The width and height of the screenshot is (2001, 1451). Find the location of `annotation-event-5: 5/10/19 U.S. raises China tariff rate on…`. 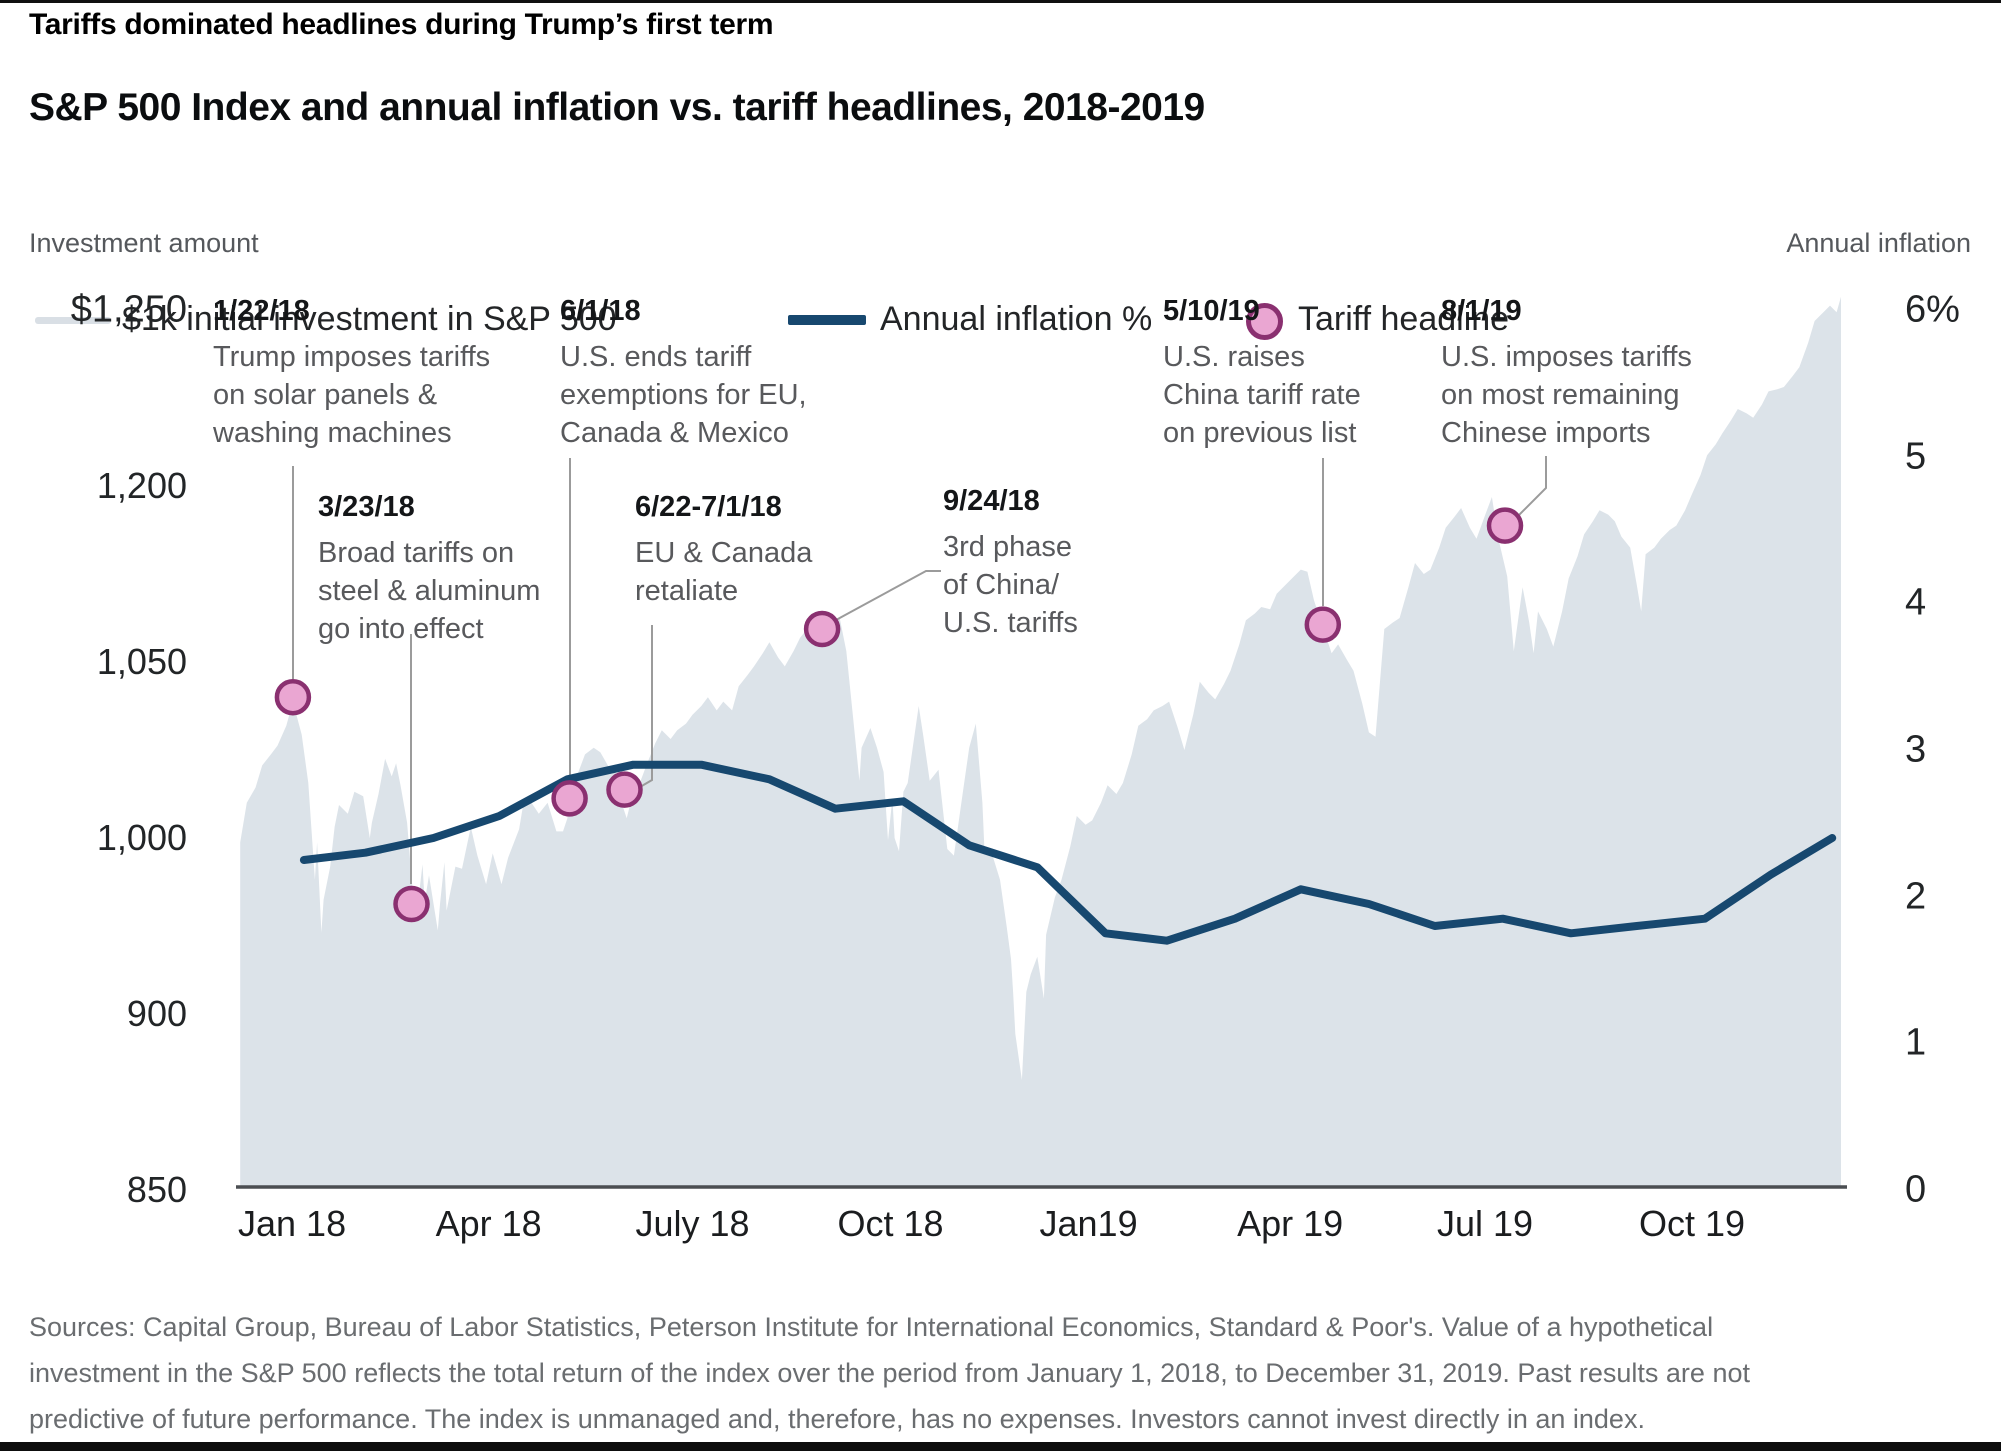

annotation-event-5: 5/10/19 U.S. raises China tariff rate on… is located at coordinates (1262, 372).